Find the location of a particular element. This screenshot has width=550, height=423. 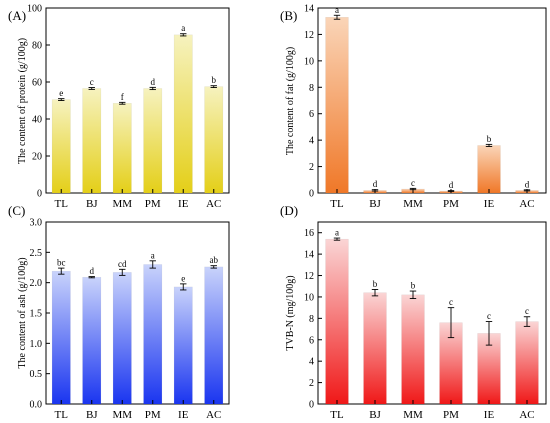

significance-letter: e is located at coordinates (61, 93).